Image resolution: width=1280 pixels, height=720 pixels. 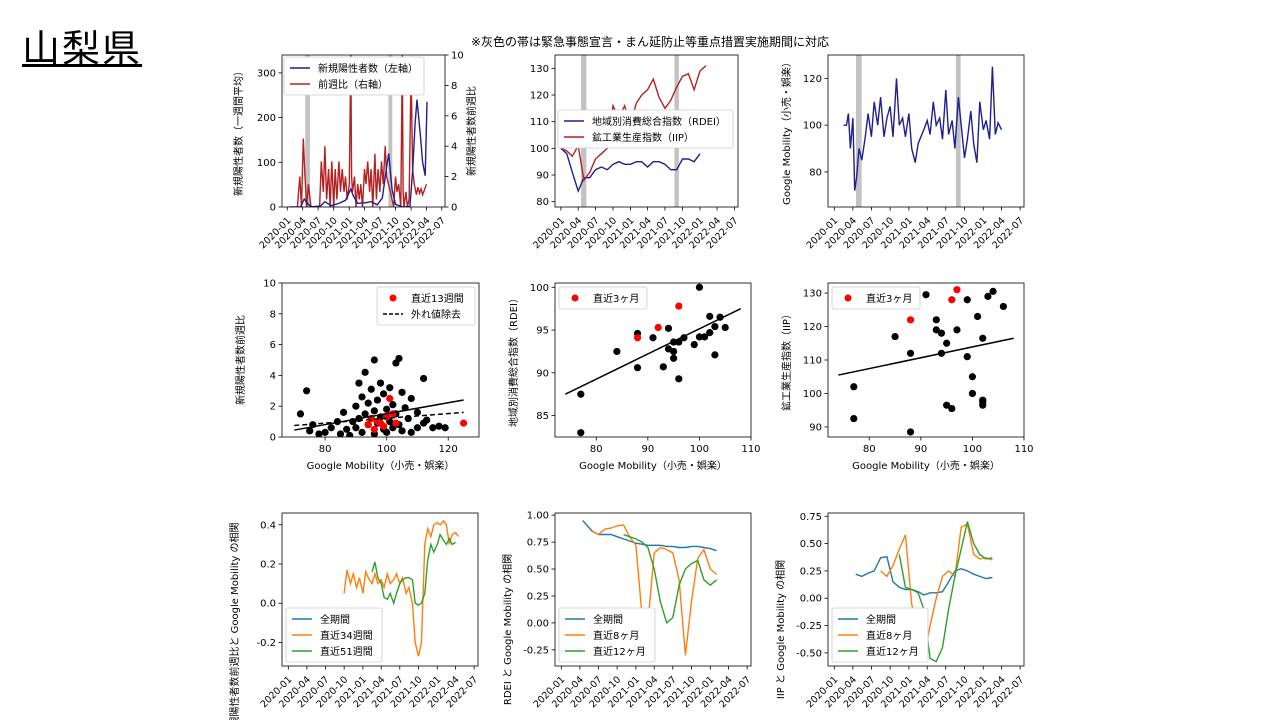 What do you see at coordinates (346, 651) in the screenshot?
I see `legend-label: 直近51週間` at bounding box center [346, 651].